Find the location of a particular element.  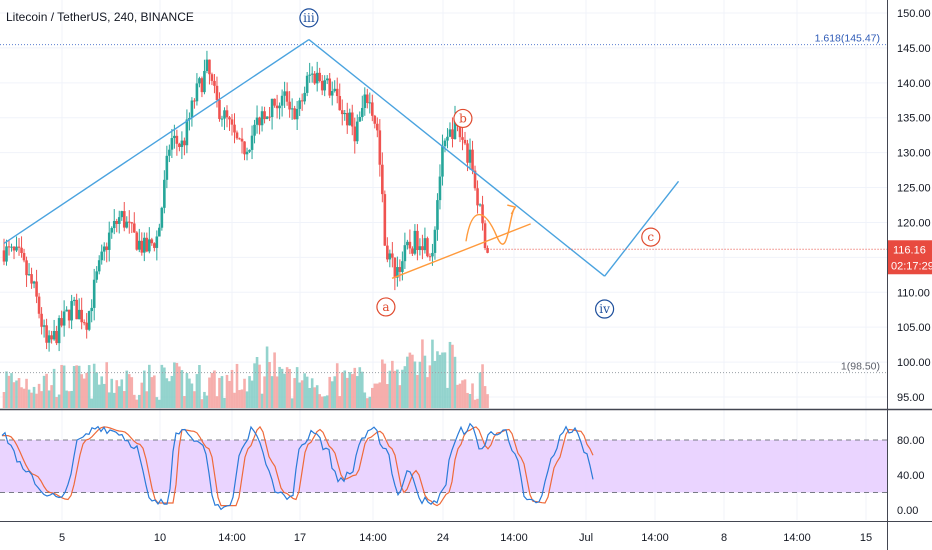

wave-label-a: a is located at coordinates (385, 307).